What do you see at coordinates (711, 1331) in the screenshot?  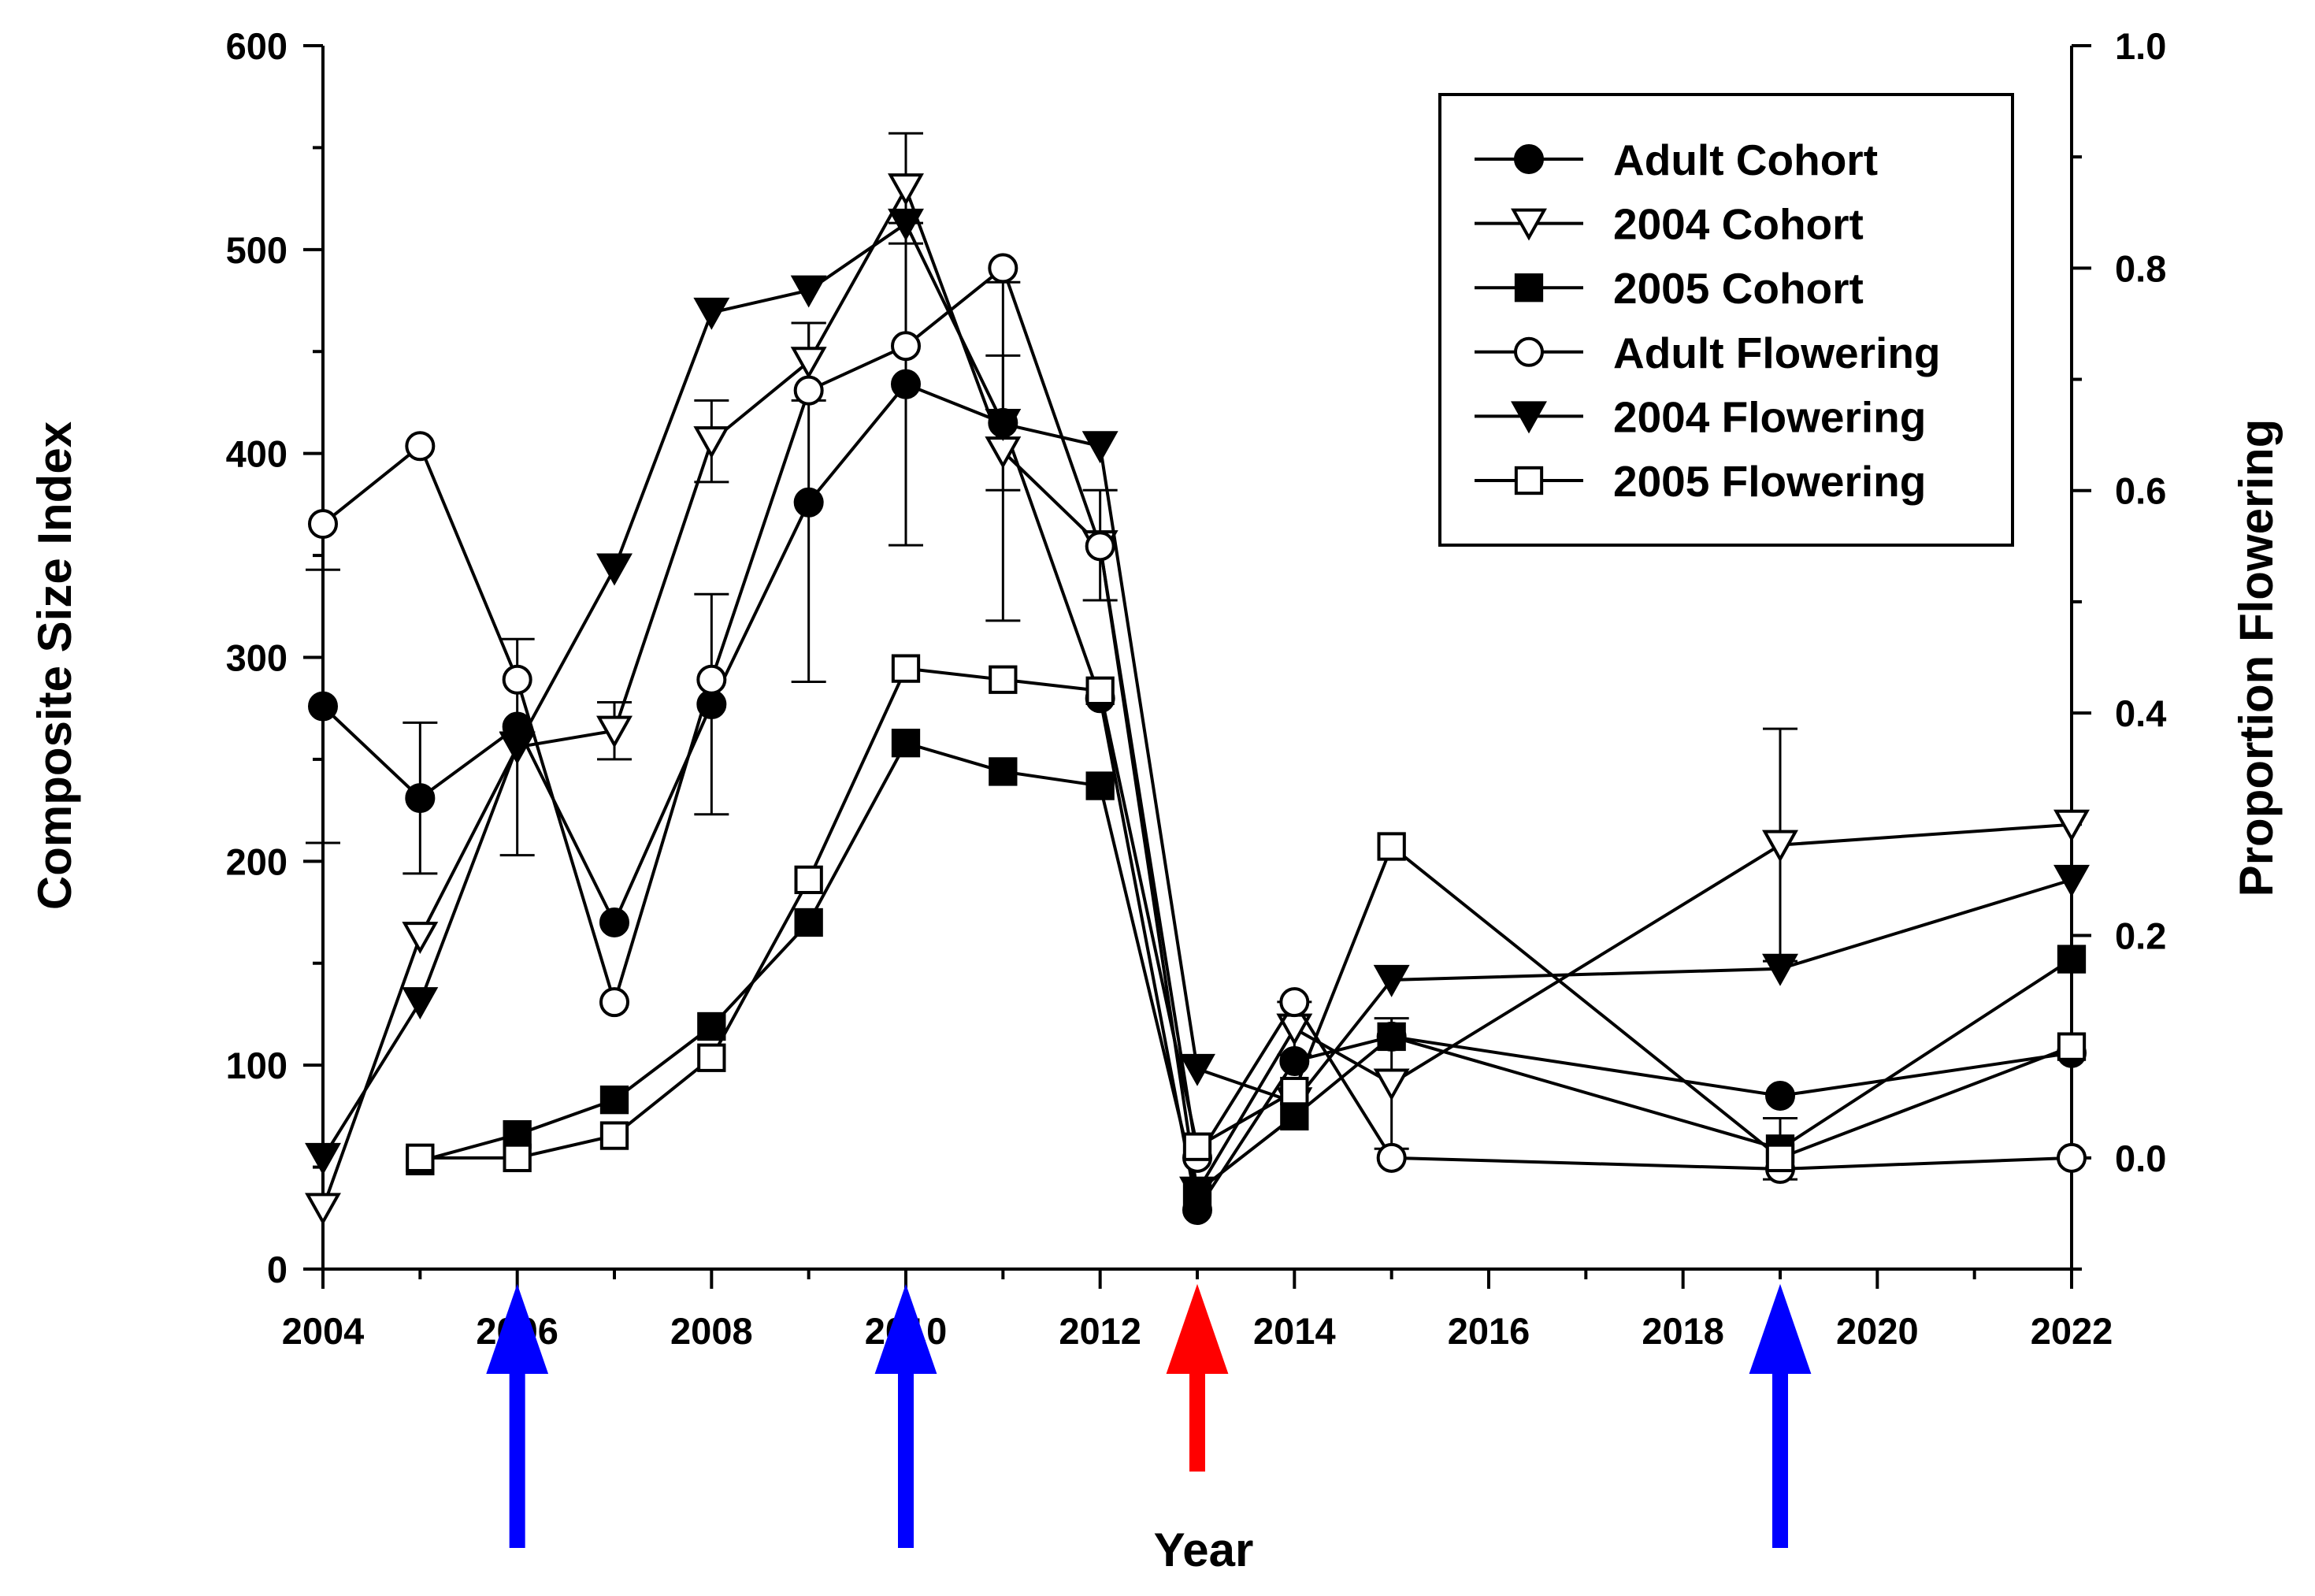 I see `x-tick-label: 2008` at bounding box center [711, 1331].